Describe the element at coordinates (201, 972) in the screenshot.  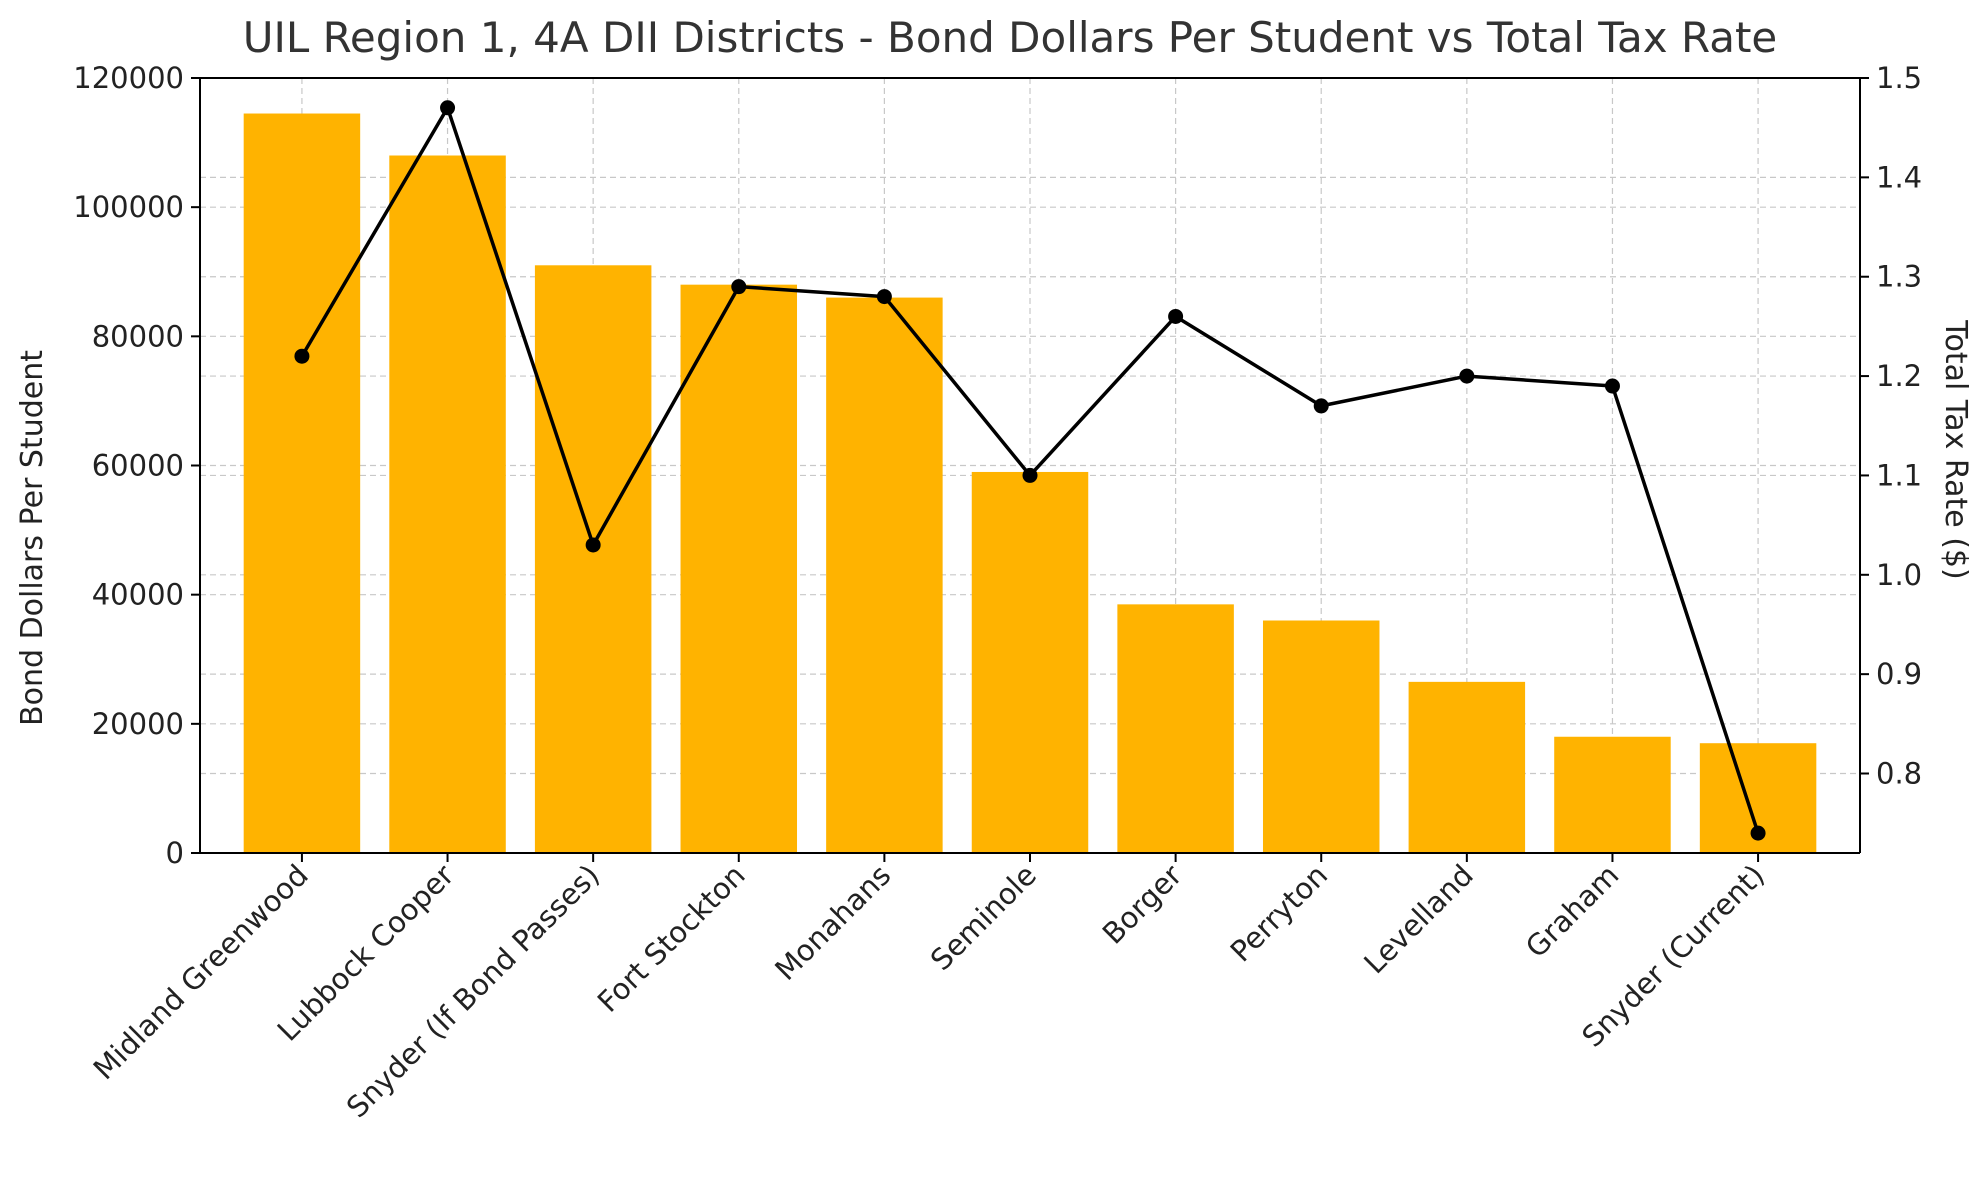
I see `x-tick-label-0: Midland Greenwood` at that location.